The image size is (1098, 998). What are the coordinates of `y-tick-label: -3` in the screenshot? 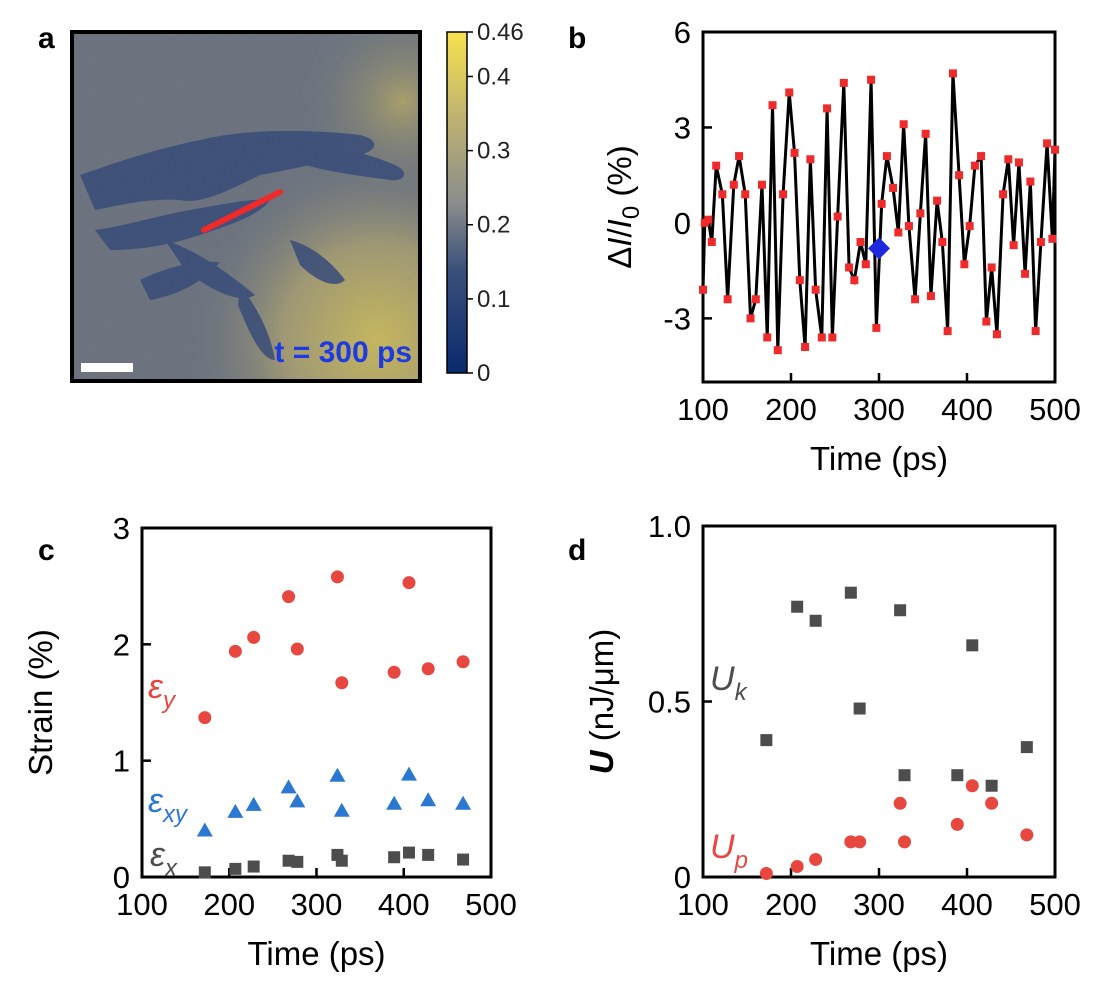 It's located at (677, 318).